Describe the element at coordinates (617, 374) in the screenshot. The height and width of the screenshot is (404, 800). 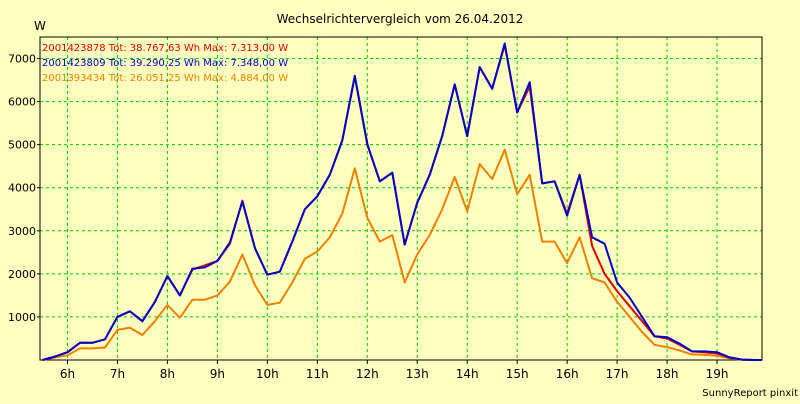
I see `x-tick-label: 17h` at that location.